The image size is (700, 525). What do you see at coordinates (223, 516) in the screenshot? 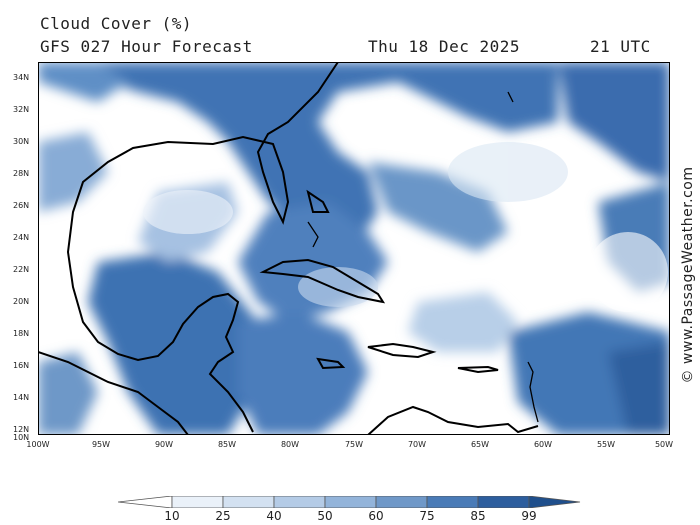
I see `legend-label: 25` at bounding box center [223, 516].